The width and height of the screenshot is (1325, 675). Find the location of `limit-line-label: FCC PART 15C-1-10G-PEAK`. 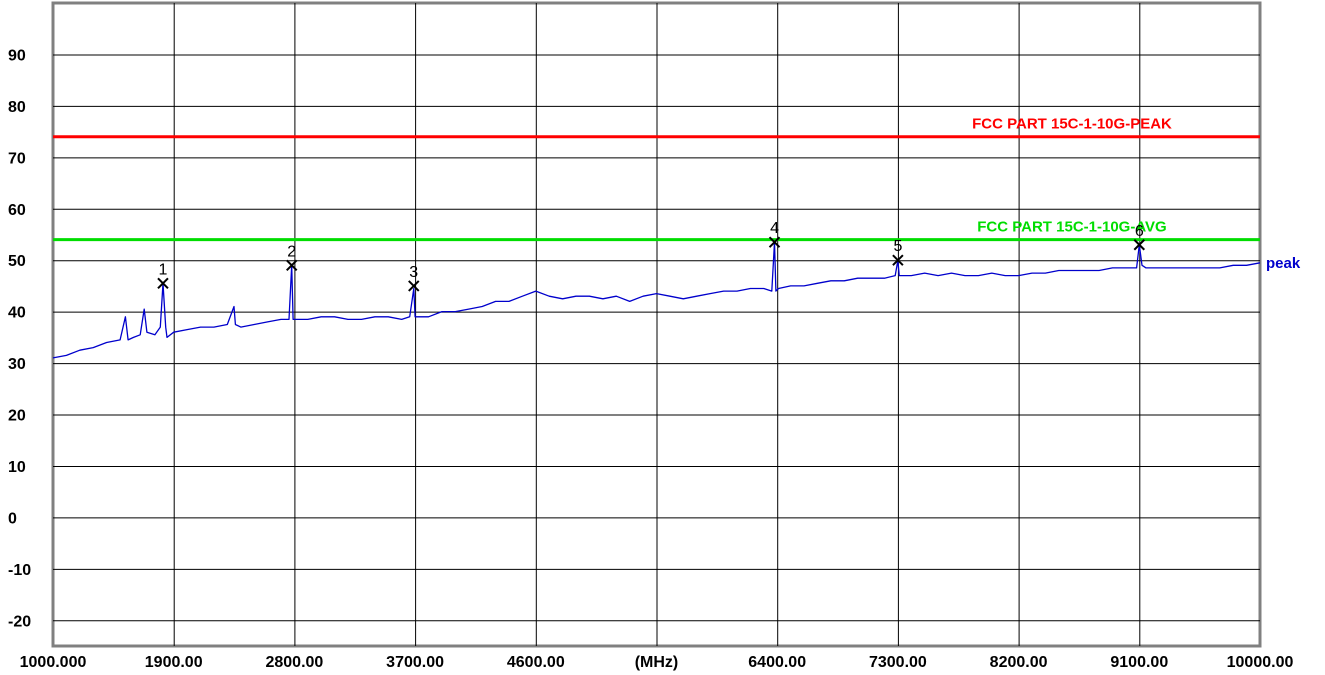

limit-line-label: FCC PART 15C-1-10G-PEAK is located at coordinates (1072, 124).